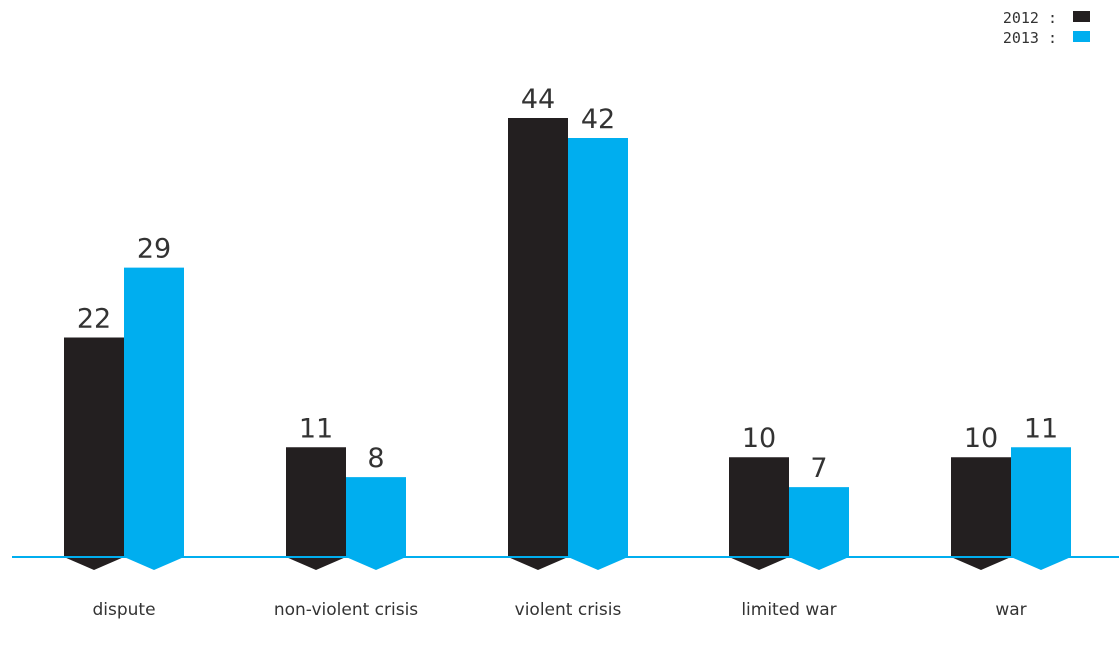  Describe the element at coordinates (759, 438) in the screenshot. I see `value-label-limited-war-2012: 10` at that location.